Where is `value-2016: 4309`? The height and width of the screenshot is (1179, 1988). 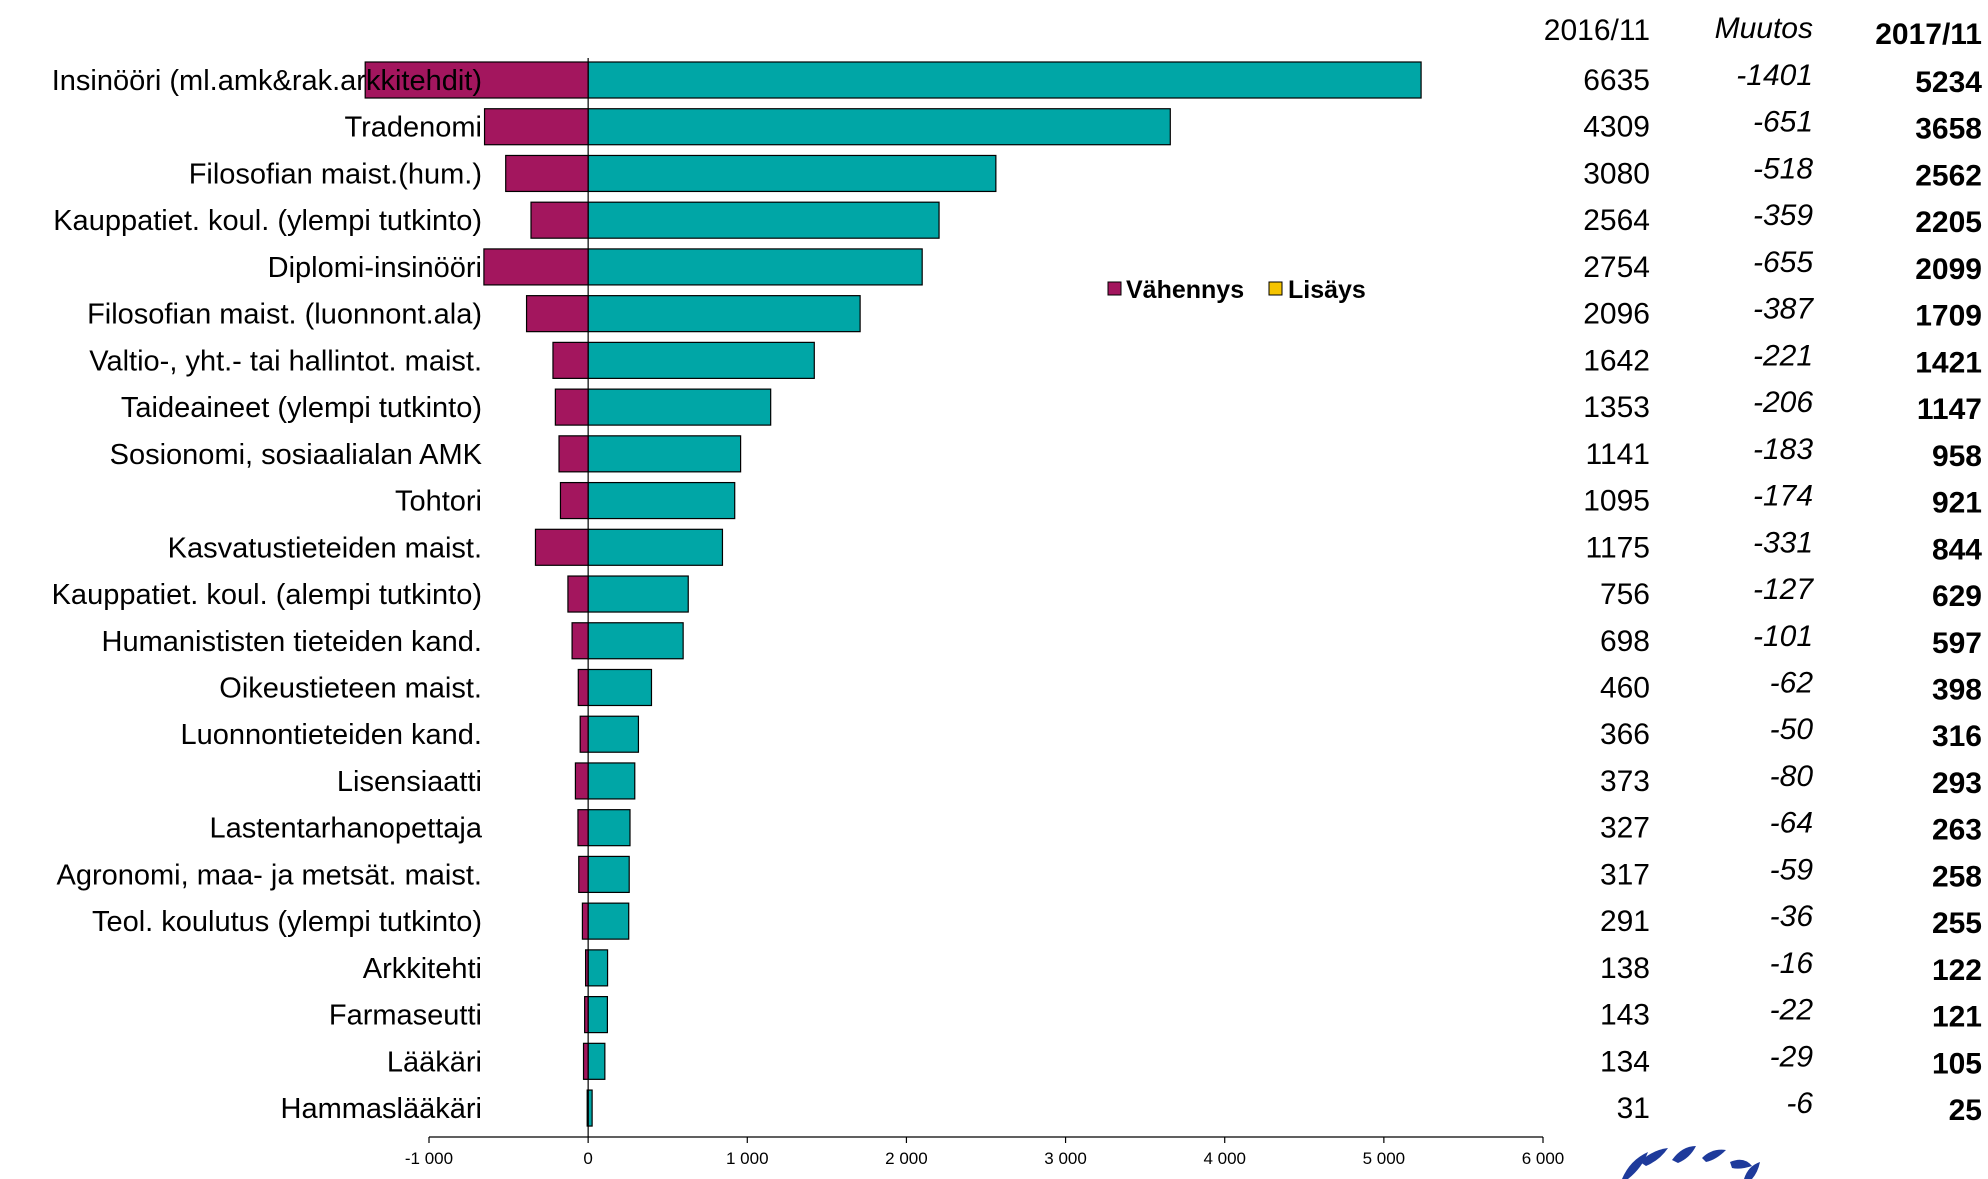
value-2016: 4309 is located at coordinates (1616, 127).